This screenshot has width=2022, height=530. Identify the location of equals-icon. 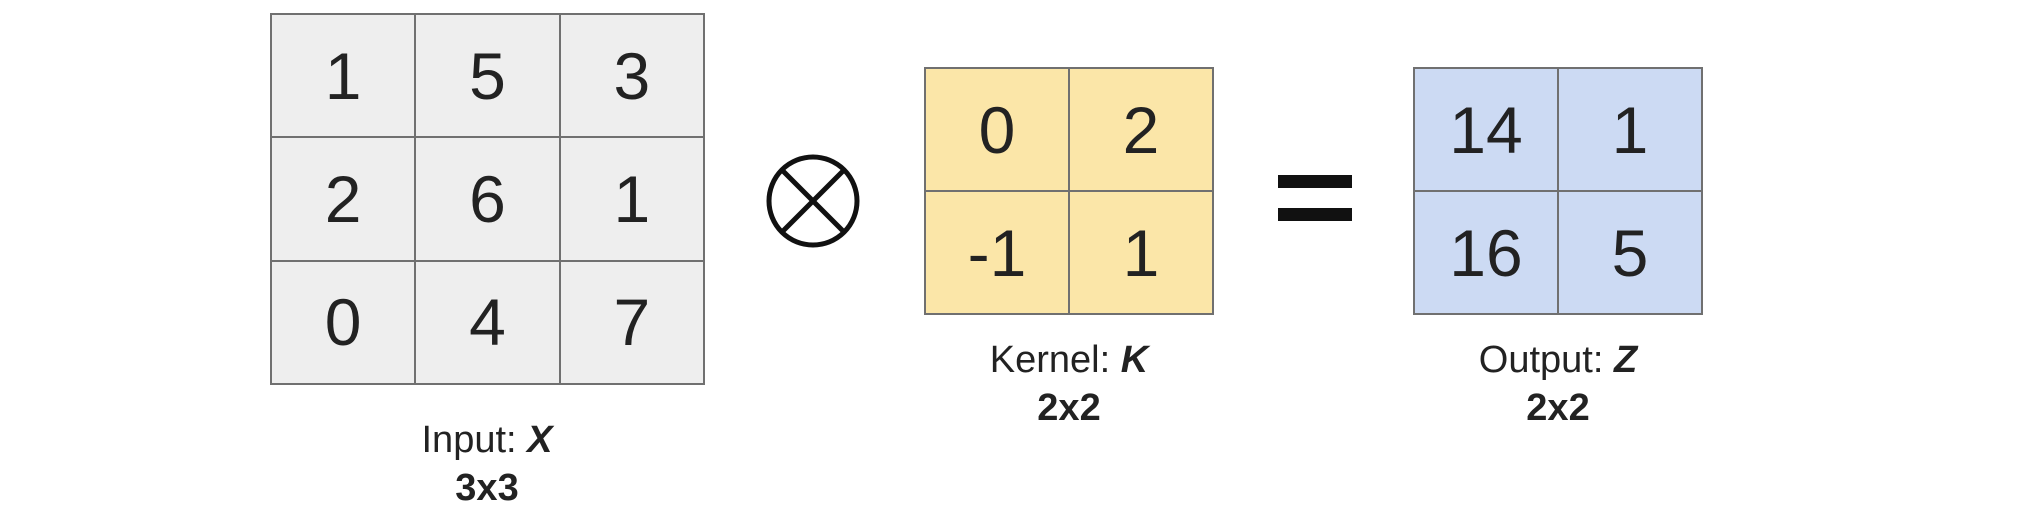
(1315, 198).